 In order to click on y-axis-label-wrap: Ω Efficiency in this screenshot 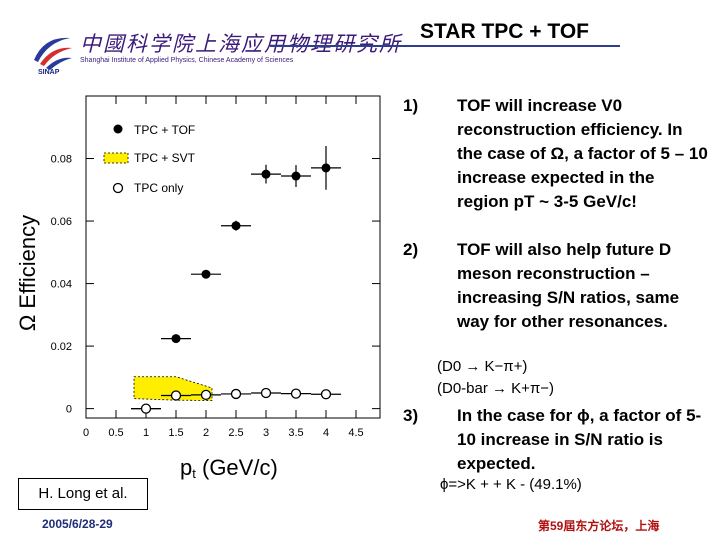, I will do `click(28, 280)`.